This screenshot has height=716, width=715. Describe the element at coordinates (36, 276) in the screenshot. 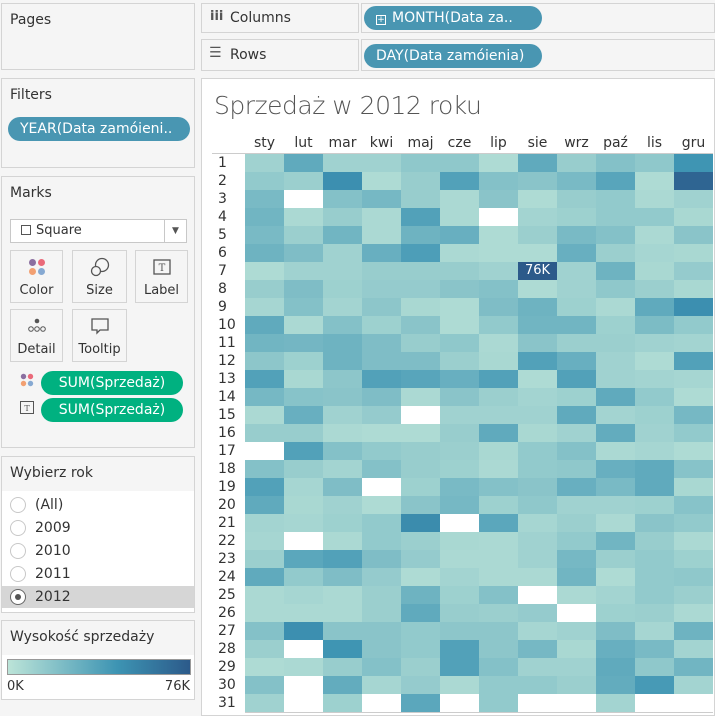

I see `color-button: Color` at that location.